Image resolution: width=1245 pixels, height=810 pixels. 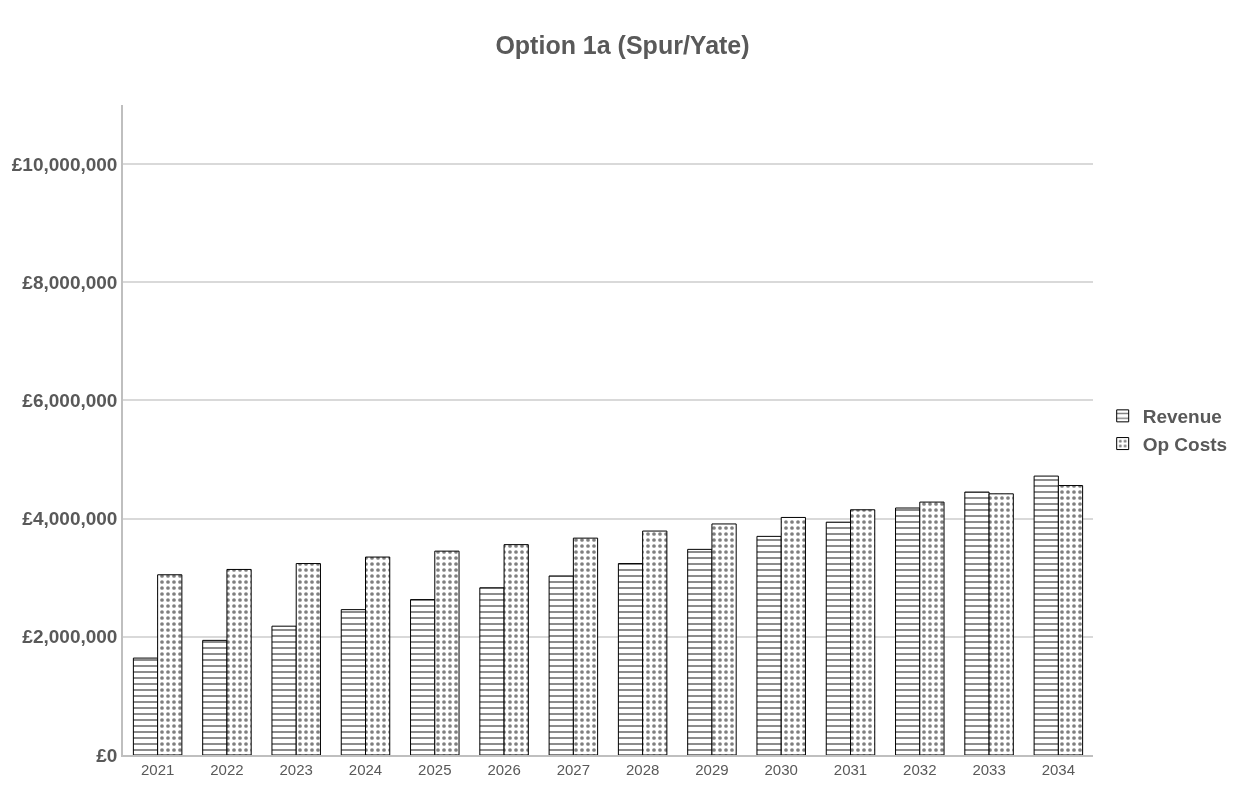 I want to click on chart-title: Option 1a (Spur/Yate), so click(x=622, y=44).